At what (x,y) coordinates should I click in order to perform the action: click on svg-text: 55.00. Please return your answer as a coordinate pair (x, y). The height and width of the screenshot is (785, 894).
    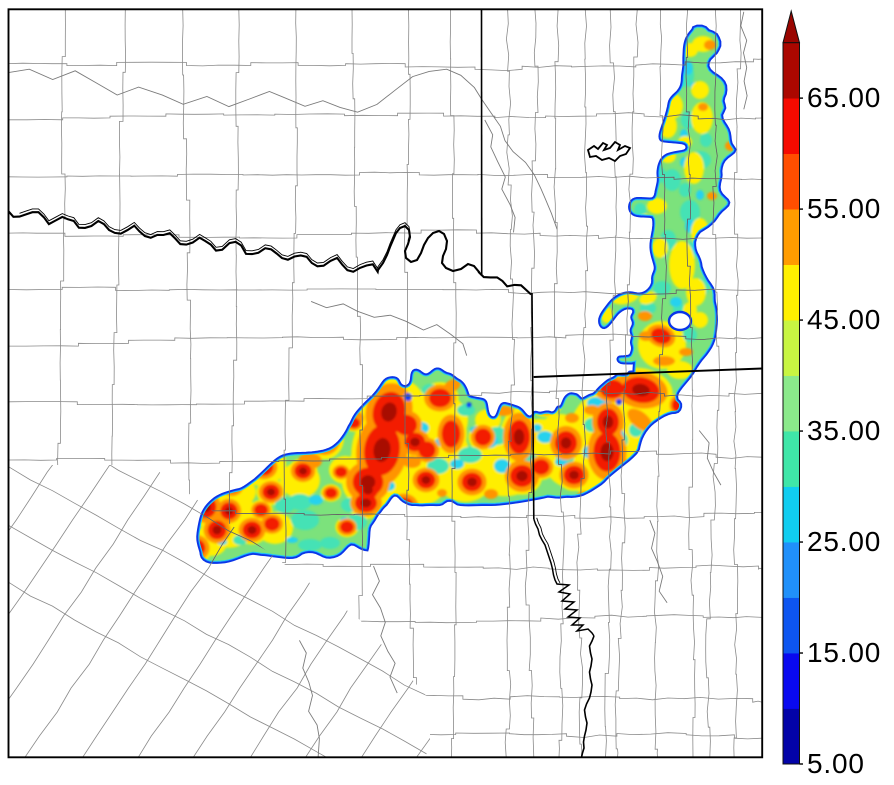
    Looking at the image, I should click on (844, 208).